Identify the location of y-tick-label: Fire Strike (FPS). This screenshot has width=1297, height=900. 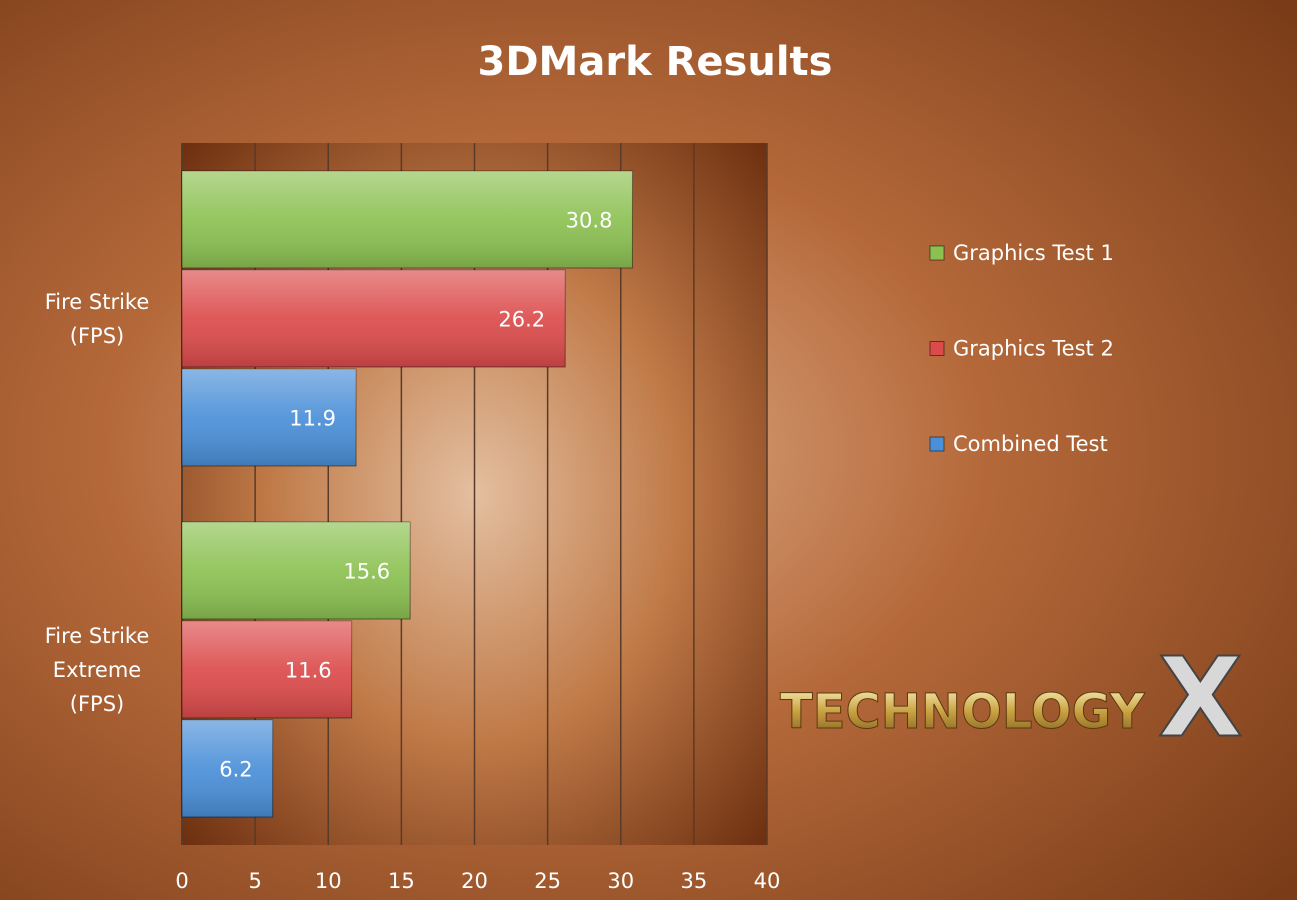
(97, 318).